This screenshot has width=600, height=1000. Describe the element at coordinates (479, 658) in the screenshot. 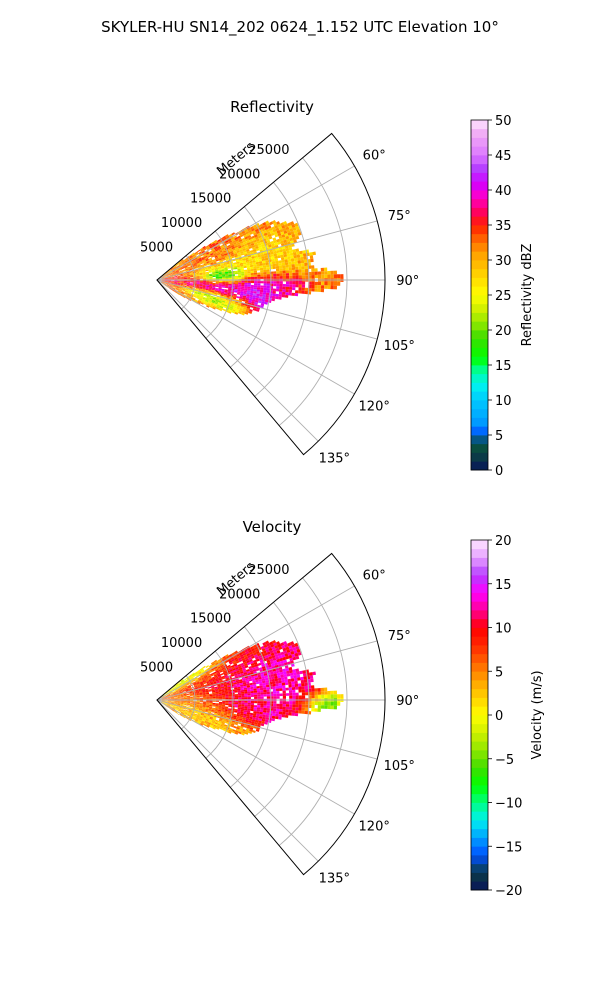

I see `colorbar-segment` at that location.